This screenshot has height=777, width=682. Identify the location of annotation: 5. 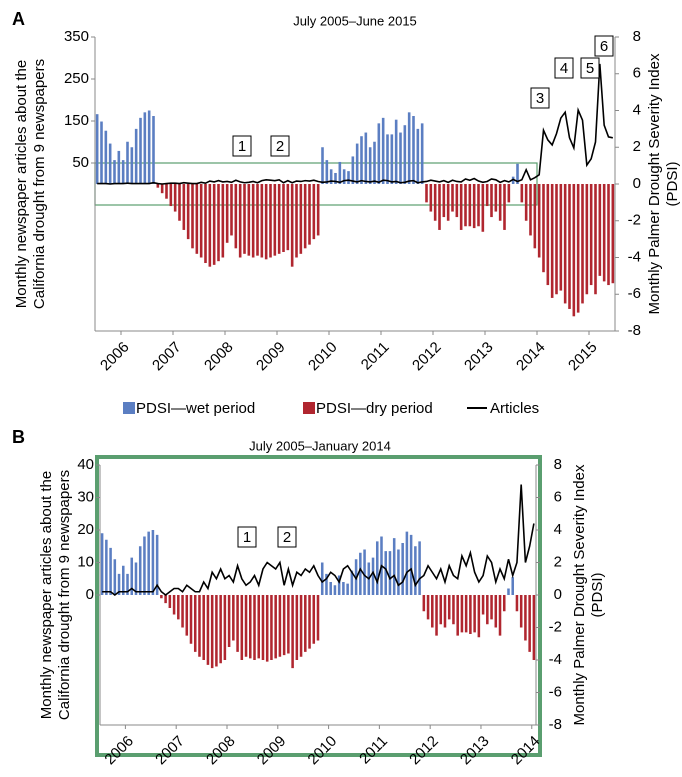
(590, 68).